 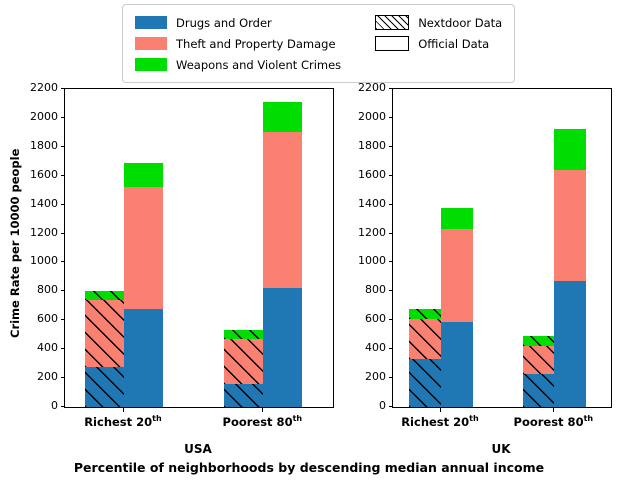 I want to click on y-tick-label: 400, so click(x=375, y=348).